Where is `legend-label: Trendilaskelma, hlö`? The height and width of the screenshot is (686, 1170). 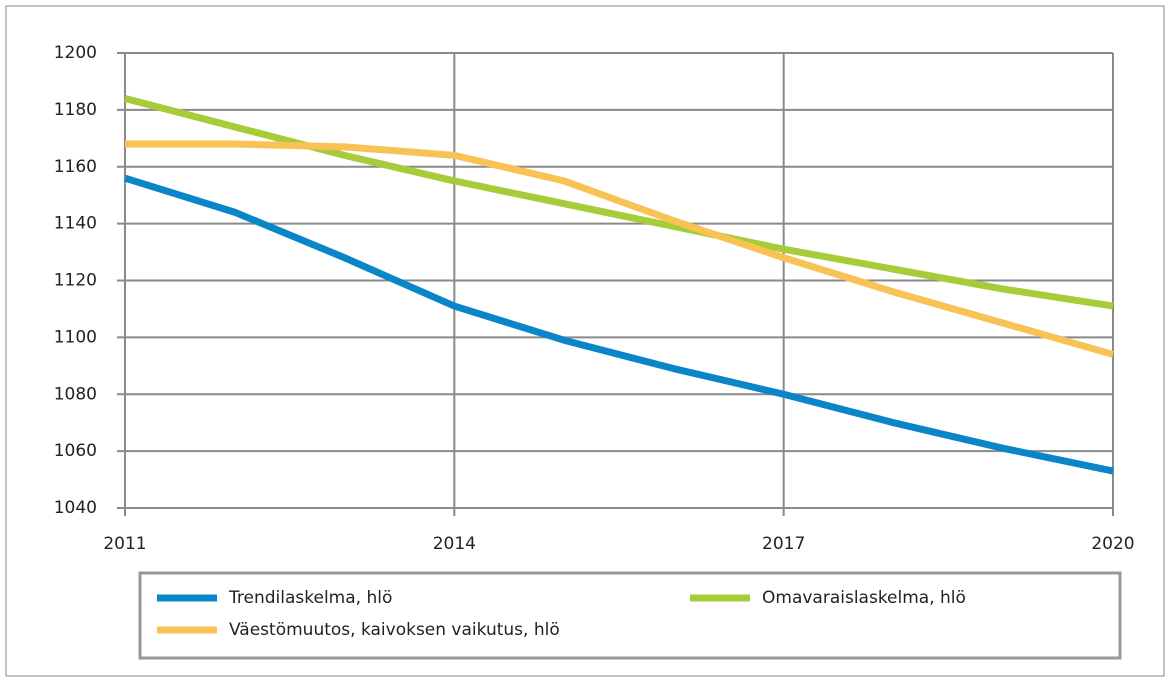 legend-label: Trendilaskelma, hlö is located at coordinates (310, 598).